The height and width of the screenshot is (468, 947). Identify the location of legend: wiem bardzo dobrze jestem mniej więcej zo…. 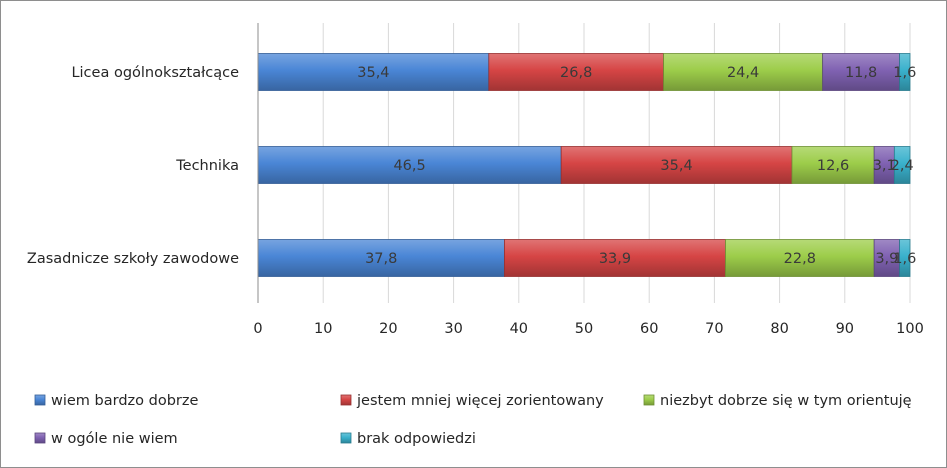
(473, 420).